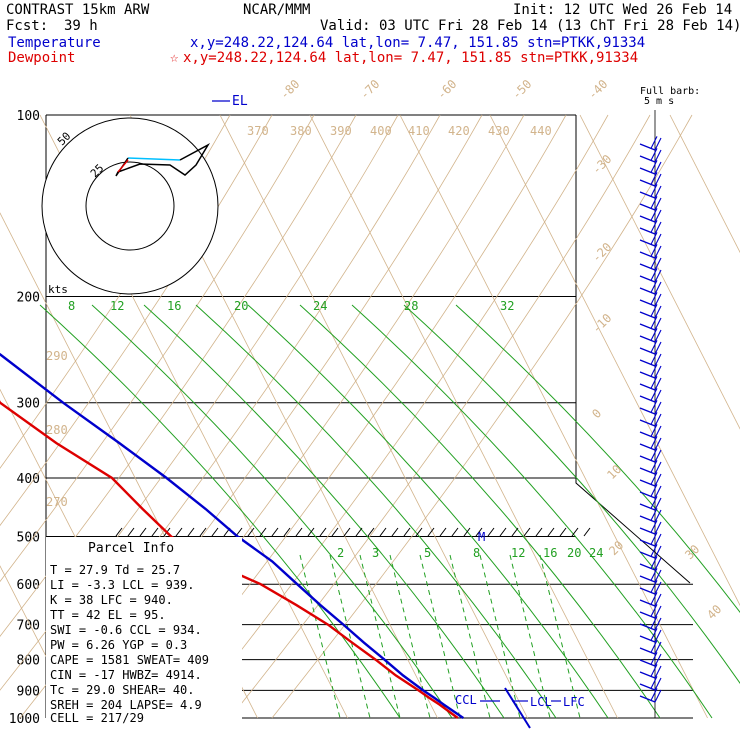 Image resolution: width=740 pixels, height=744 pixels. What do you see at coordinates (541, 131) in the screenshot?
I see `theta-tick-label: 440` at bounding box center [541, 131].